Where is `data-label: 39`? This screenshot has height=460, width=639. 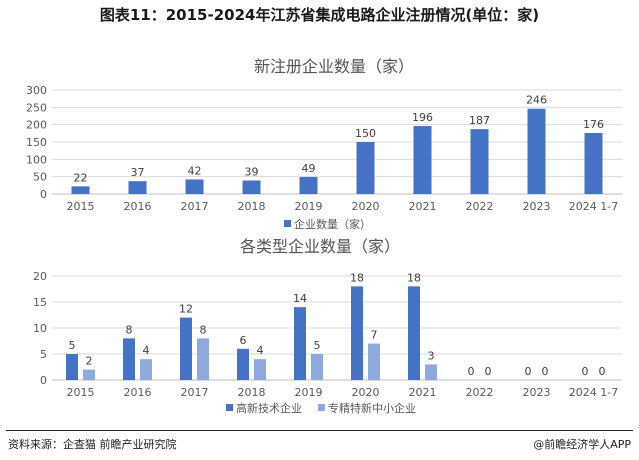
data-label: 39 is located at coordinates (252, 171).